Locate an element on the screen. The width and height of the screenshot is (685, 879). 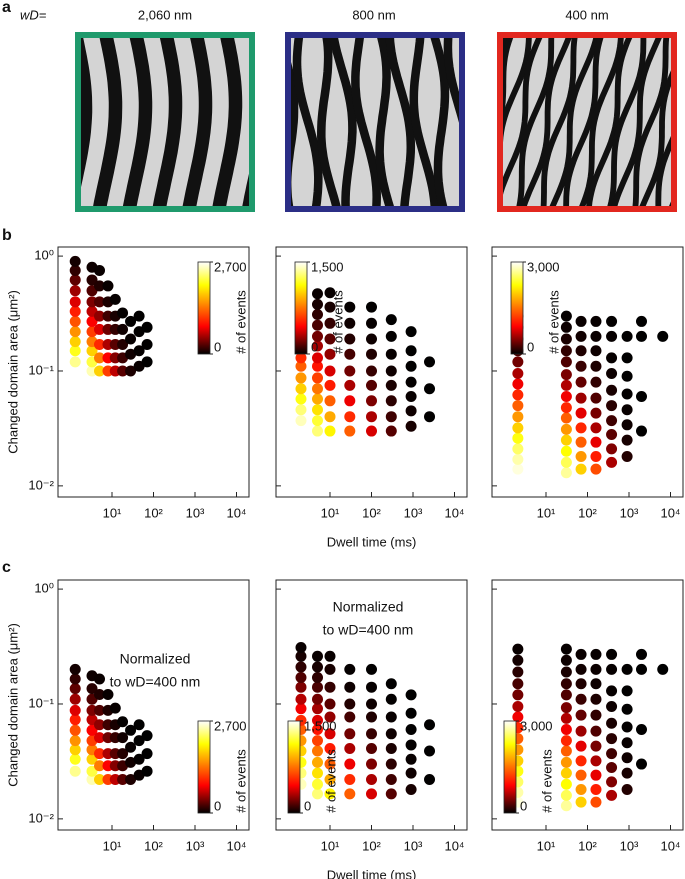
y-tick-label: 10⁰ is located at coordinates (44, 588).